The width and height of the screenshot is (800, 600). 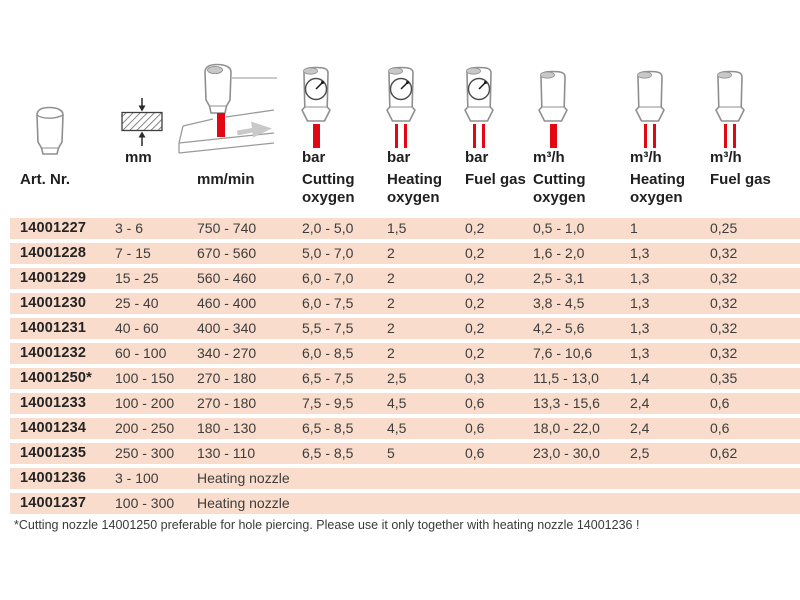 I want to click on cell-art: 14001250*, so click(x=56, y=378).